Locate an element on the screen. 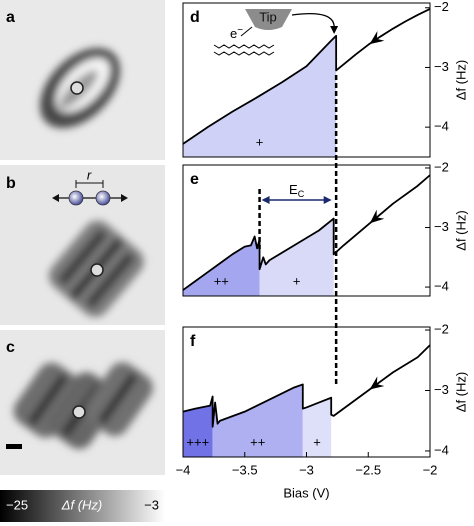  ec-subscript: C is located at coordinates (301, 194).